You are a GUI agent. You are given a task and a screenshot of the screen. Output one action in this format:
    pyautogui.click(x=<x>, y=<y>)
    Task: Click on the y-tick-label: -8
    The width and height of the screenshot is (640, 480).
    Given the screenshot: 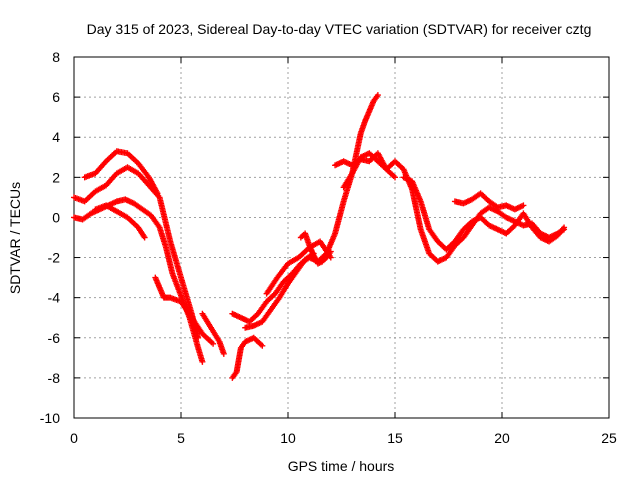 What is the action you would take?
    pyautogui.click(x=54, y=378)
    